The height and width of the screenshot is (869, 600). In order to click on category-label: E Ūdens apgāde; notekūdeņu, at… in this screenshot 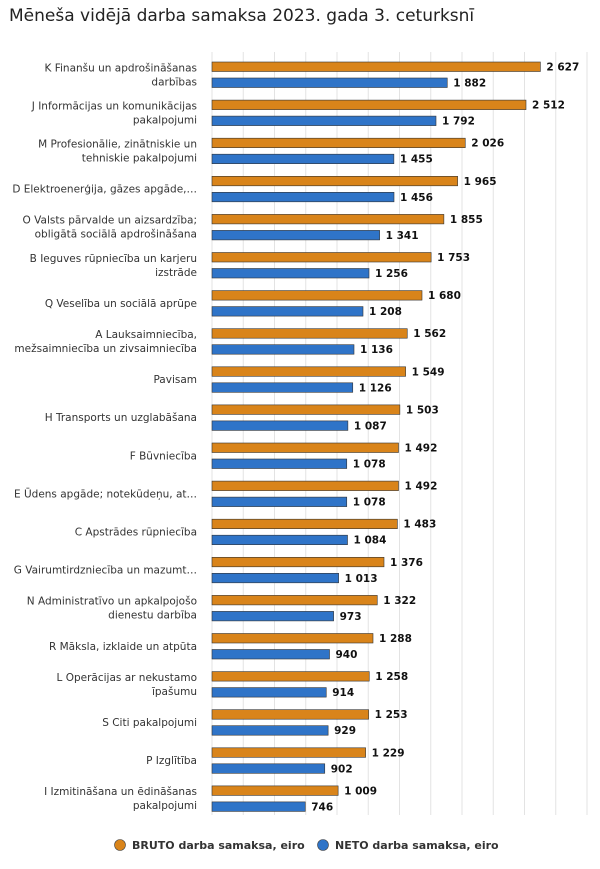, I will do `click(105, 493)`.